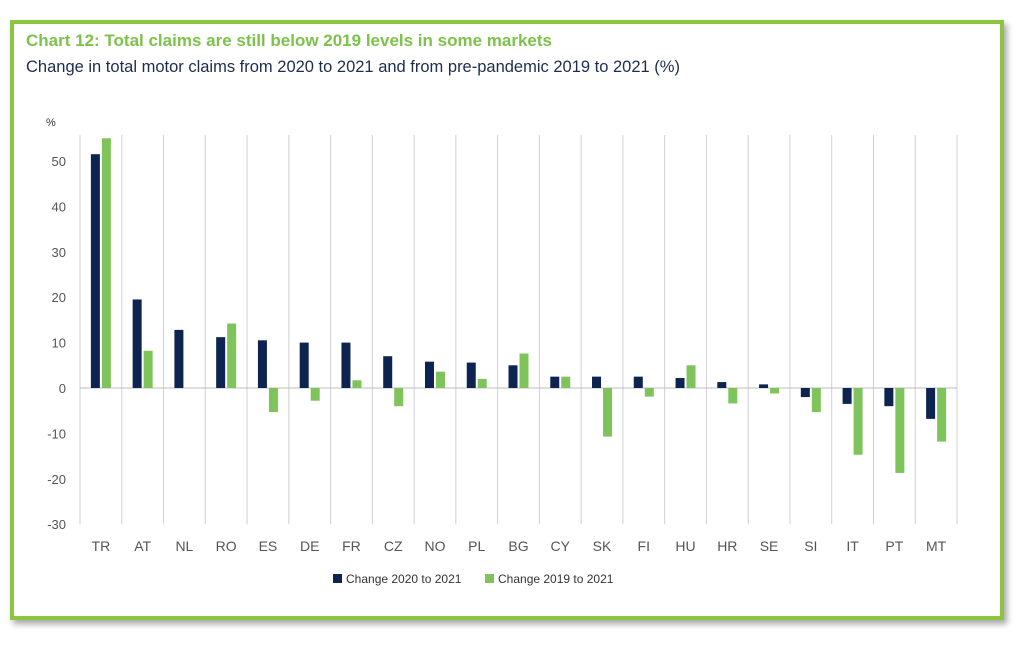 The height and width of the screenshot is (650, 1024). Describe the element at coordinates (101, 546) in the screenshot. I see `x-category-label: TR` at that location.